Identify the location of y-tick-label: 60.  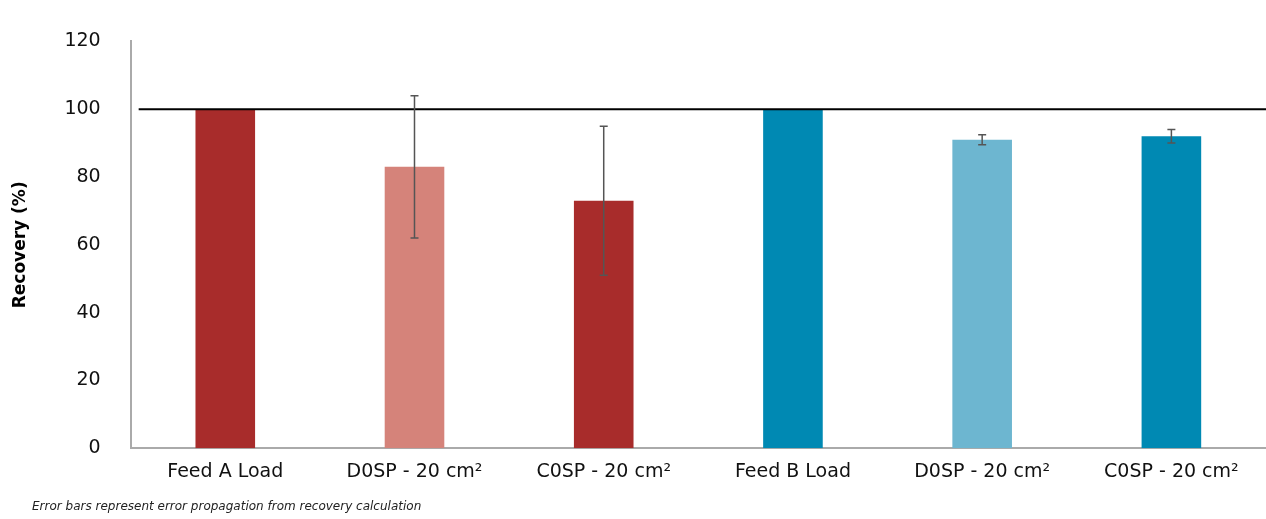
(88, 242).